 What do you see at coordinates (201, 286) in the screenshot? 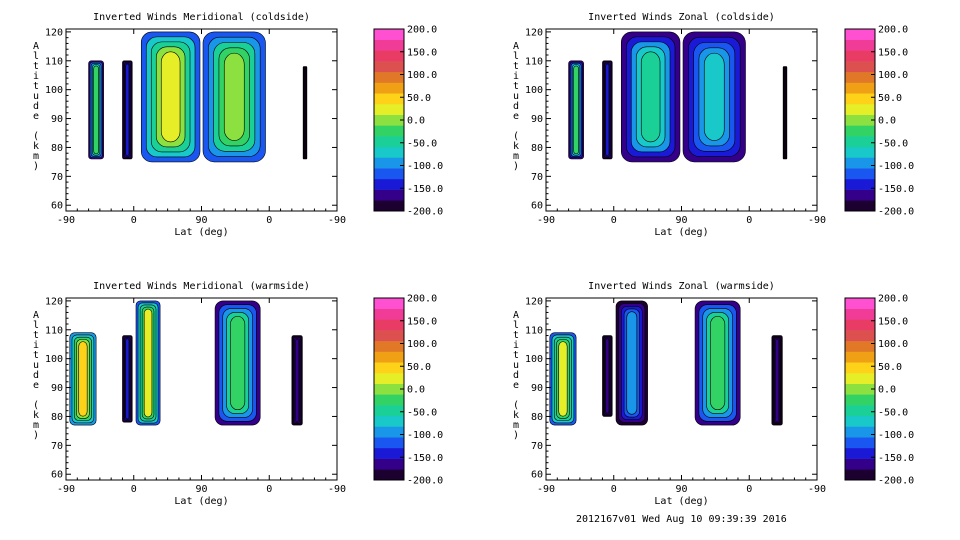
I see `chart-title: Inverted Winds Meridional (warmside)` at bounding box center [201, 286].